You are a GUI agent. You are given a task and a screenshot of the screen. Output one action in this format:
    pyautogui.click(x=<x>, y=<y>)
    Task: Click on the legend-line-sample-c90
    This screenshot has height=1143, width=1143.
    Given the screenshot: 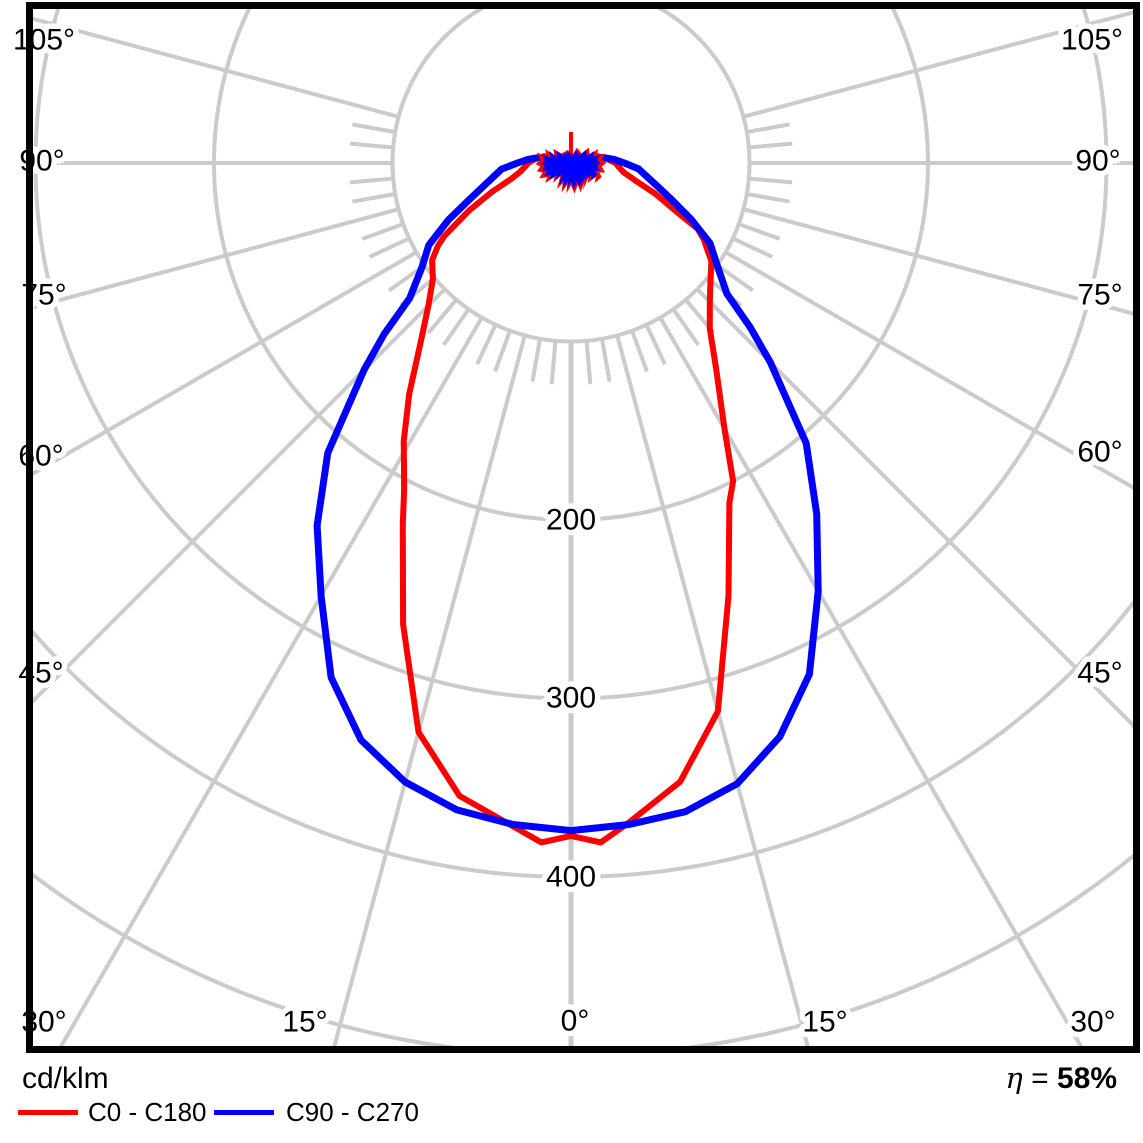 What is the action you would take?
    pyautogui.click(x=244, y=1112)
    